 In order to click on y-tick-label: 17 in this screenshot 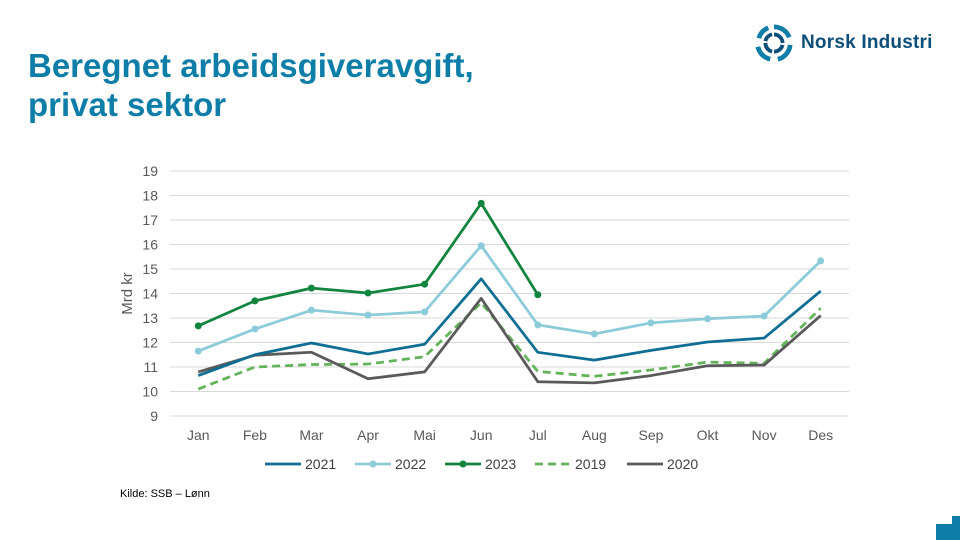, I will do `click(150, 220)`.